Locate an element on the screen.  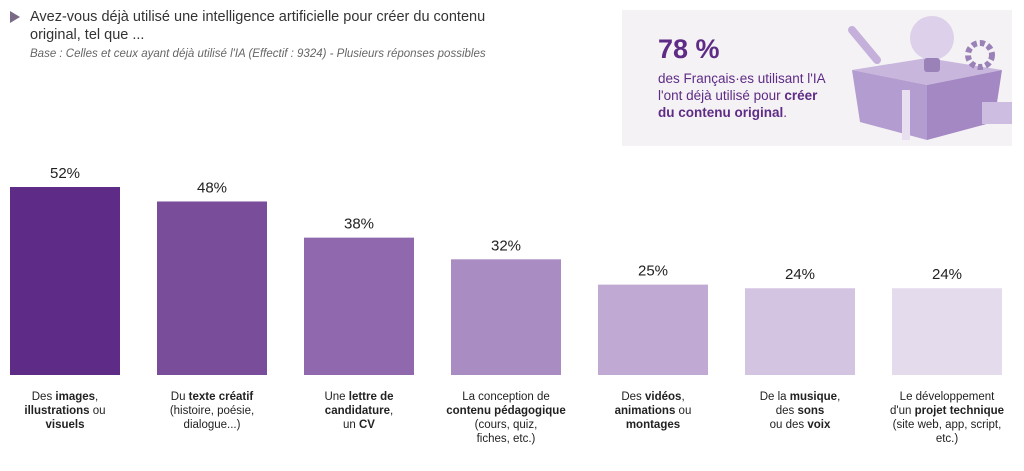
category-label: dialogue...) is located at coordinates (212, 425).